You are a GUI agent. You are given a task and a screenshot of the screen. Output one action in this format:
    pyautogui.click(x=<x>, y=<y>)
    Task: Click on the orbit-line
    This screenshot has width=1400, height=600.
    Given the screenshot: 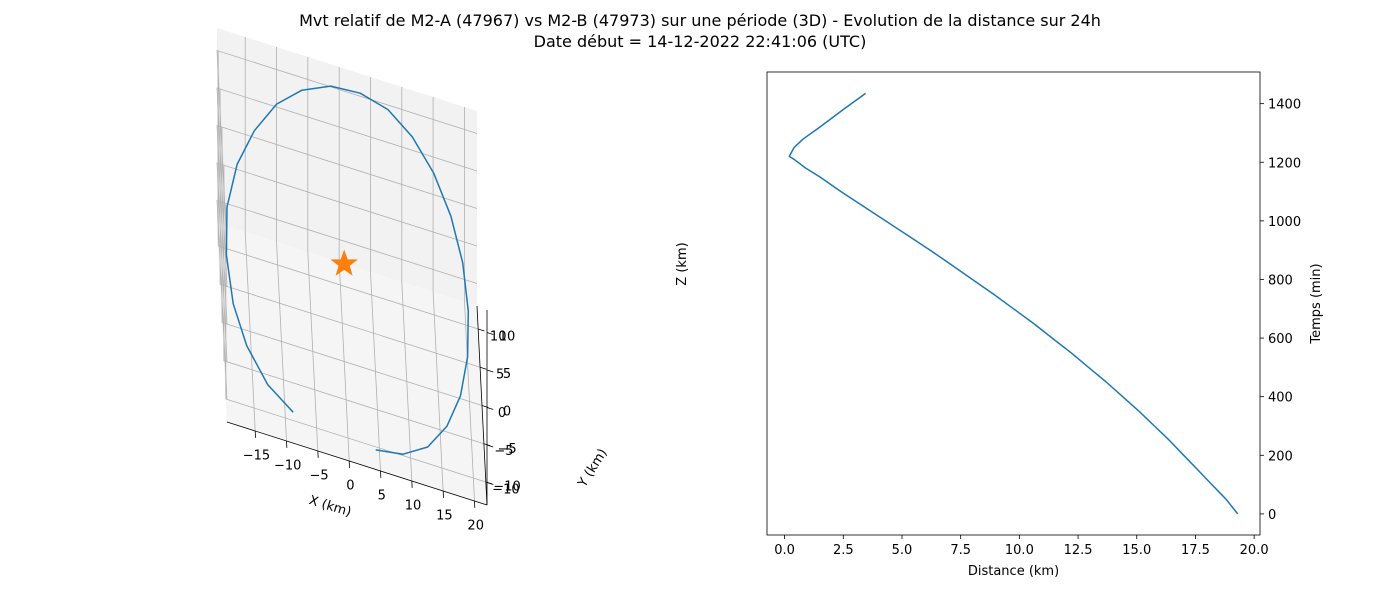 What is the action you would take?
    pyautogui.click(x=347, y=270)
    